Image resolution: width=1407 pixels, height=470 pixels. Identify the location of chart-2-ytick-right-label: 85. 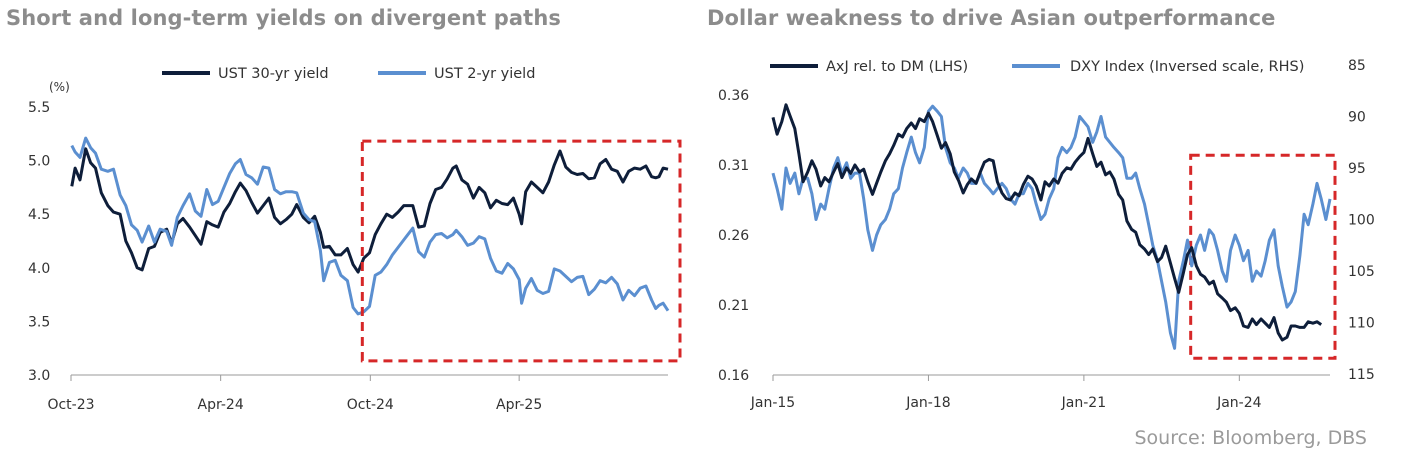
(1357, 66).